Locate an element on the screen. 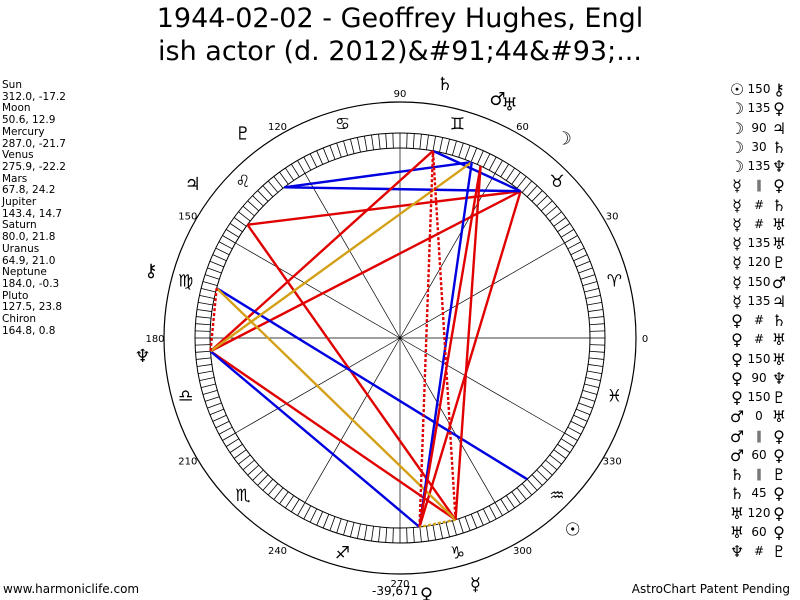 This screenshot has width=800, height=600. aspect-value: 0 is located at coordinates (759, 416).